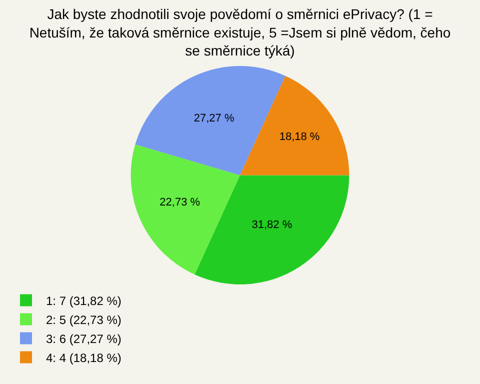 Image resolution: width=480 pixels, height=384 pixels. Describe the element at coordinates (240, 32) in the screenshot. I see `chart-title: Jak byste zhodnotili svoje povědomí o směrnici ePrivacy? (1 = Netuším, že taková směrnice existuje, 5 =Jsem si plně vědom, čeho se směrnice týká)` at that location.